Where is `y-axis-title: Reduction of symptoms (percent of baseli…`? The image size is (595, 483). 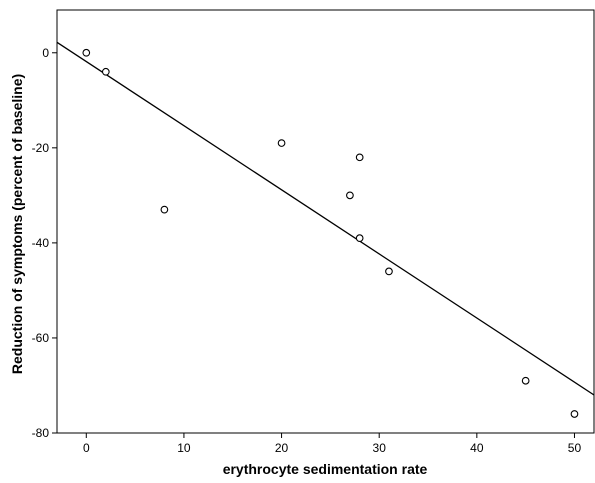 y-axis-title: Reduction of symptoms (percent of baseli… is located at coordinates (17, 224).